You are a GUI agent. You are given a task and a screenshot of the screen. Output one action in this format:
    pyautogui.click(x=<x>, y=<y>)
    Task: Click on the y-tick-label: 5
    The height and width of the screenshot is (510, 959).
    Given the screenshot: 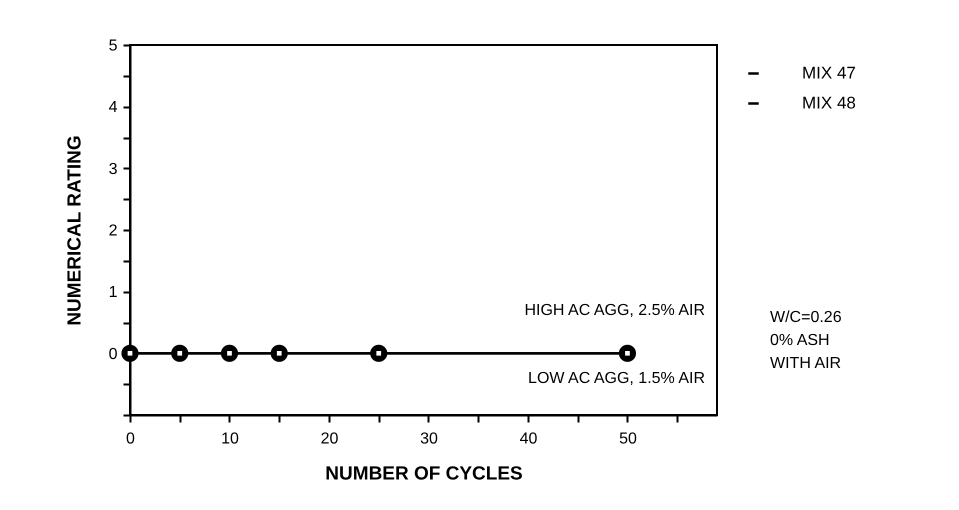 What is the action you would take?
    pyautogui.click(x=113, y=46)
    